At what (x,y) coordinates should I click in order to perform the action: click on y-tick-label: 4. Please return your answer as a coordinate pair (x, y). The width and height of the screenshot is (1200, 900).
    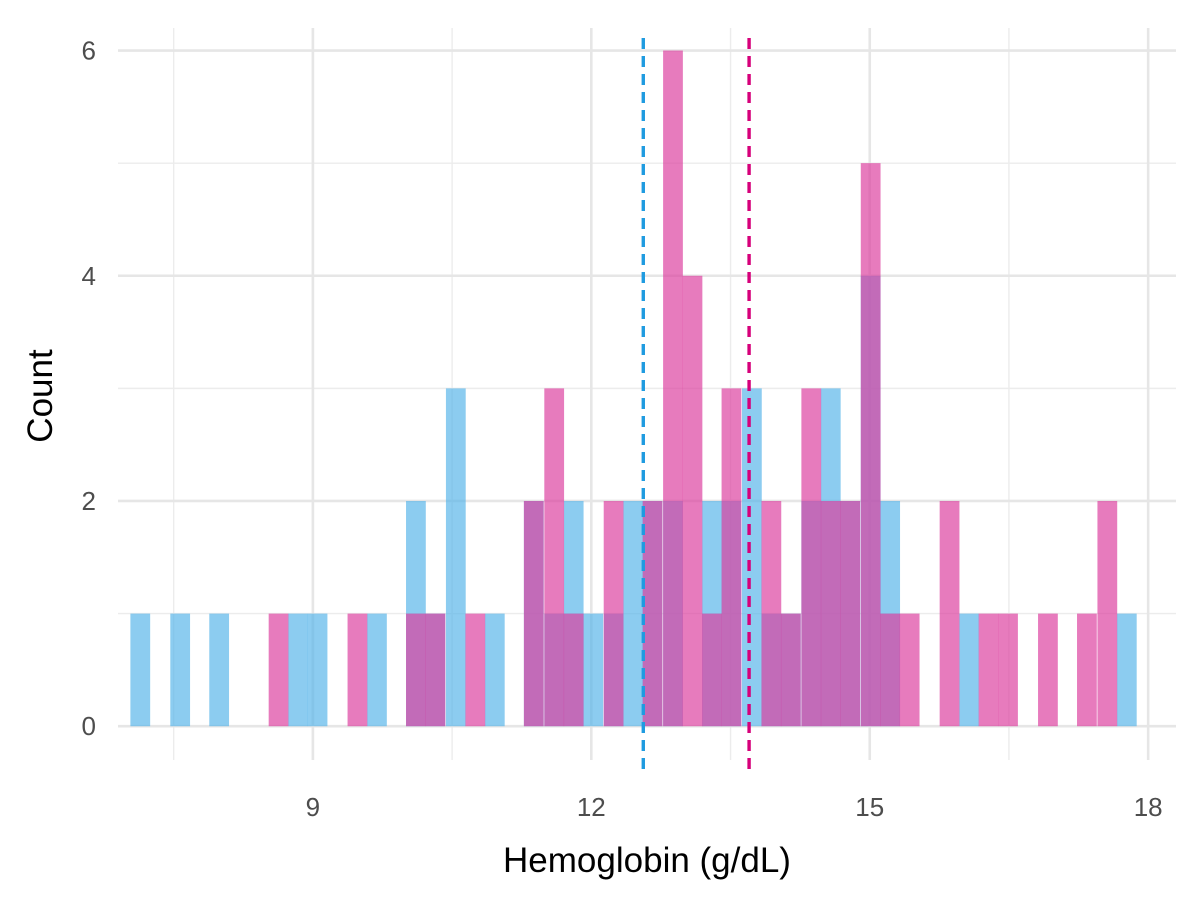
    Looking at the image, I should click on (89, 276).